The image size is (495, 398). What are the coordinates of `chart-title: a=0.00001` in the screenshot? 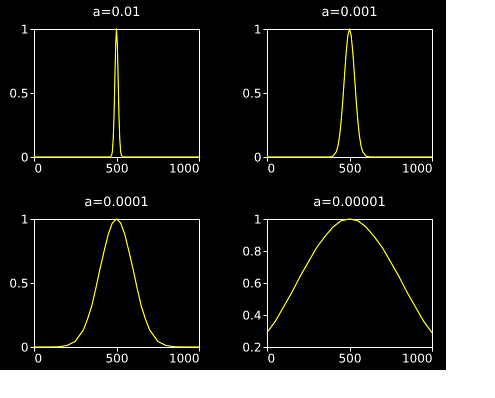 It's located at (349, 202).